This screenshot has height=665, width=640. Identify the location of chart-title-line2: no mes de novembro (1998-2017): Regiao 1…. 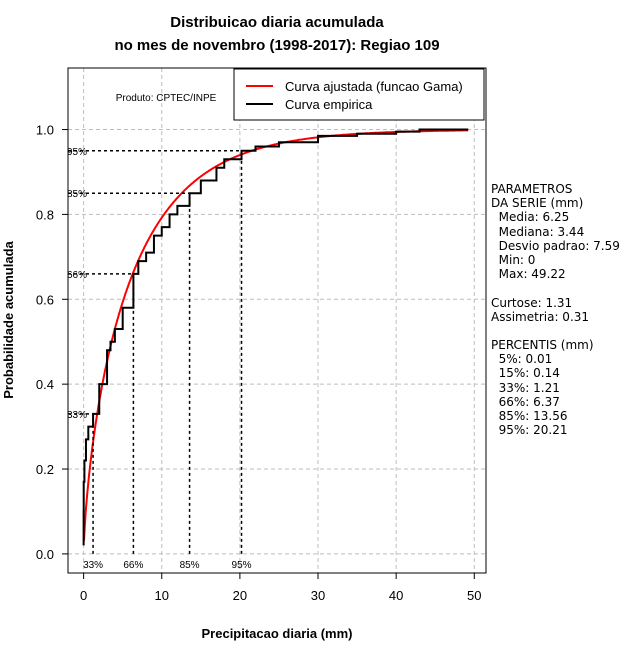
(276, 45).